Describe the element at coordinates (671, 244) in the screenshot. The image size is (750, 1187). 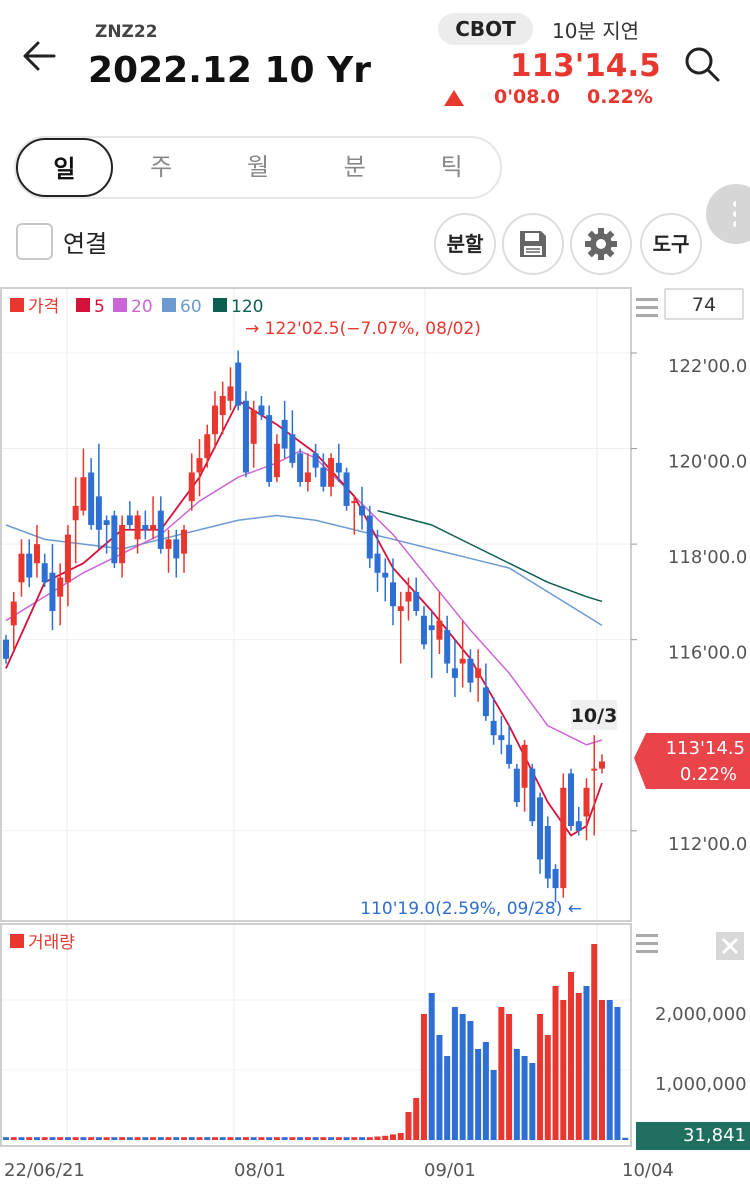
I see `tools-button: 도구` at that location.